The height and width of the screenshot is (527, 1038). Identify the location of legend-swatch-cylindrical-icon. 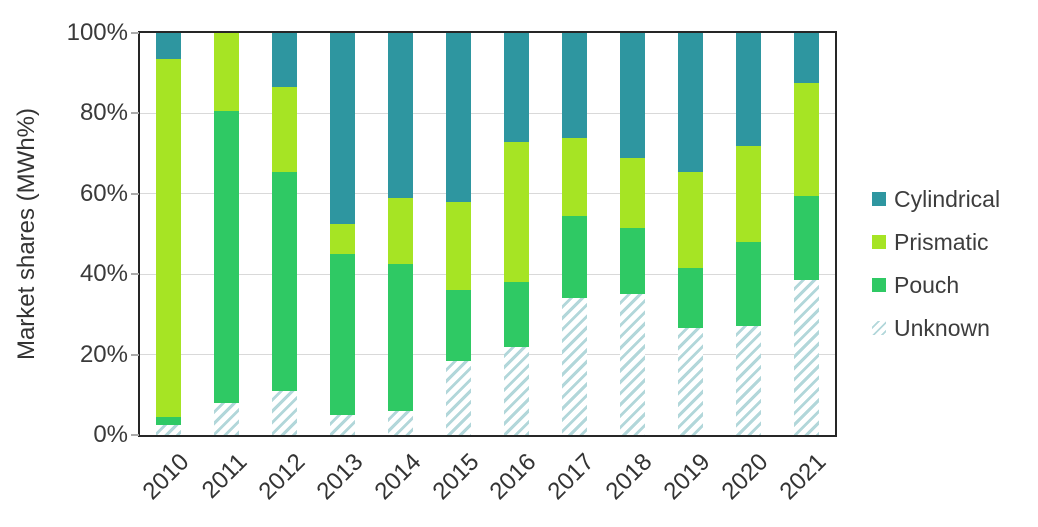
(879, 199).